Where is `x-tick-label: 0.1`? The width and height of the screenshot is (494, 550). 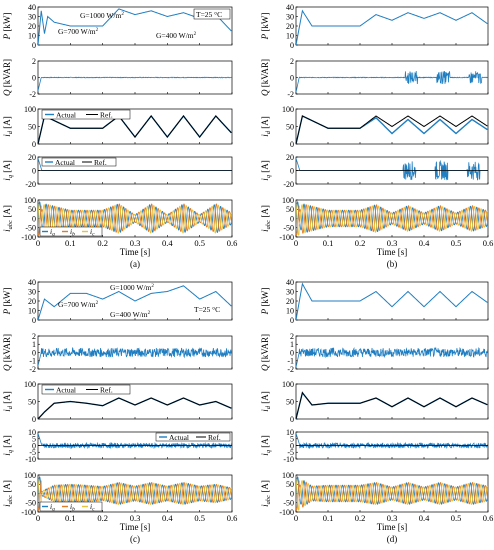 x-tick-label: 0.1 is located at coordinates (328, 243).